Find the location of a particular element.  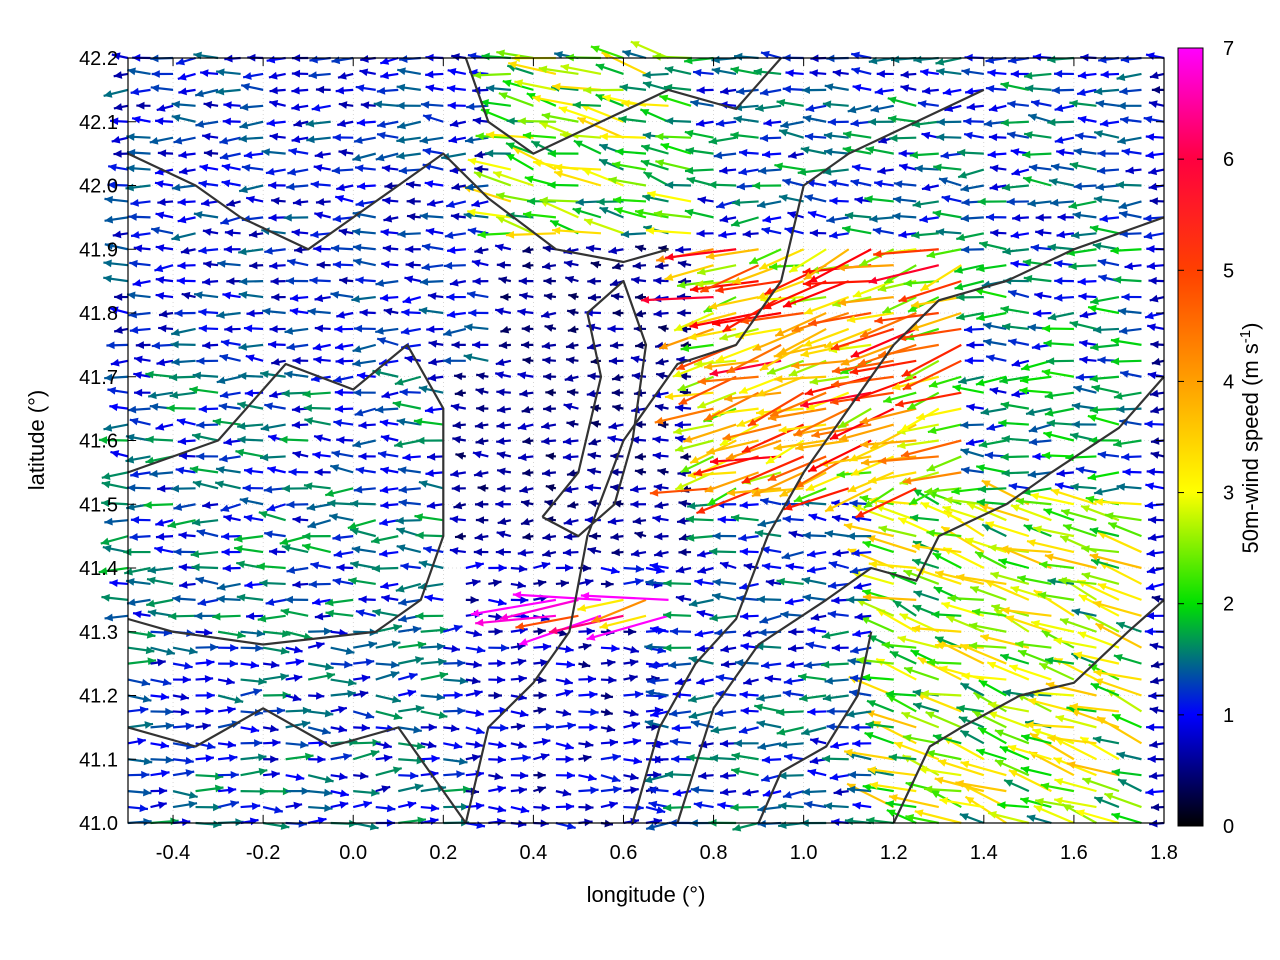

y-axis-title: latitude (°) is located at coordinates (36, 440).